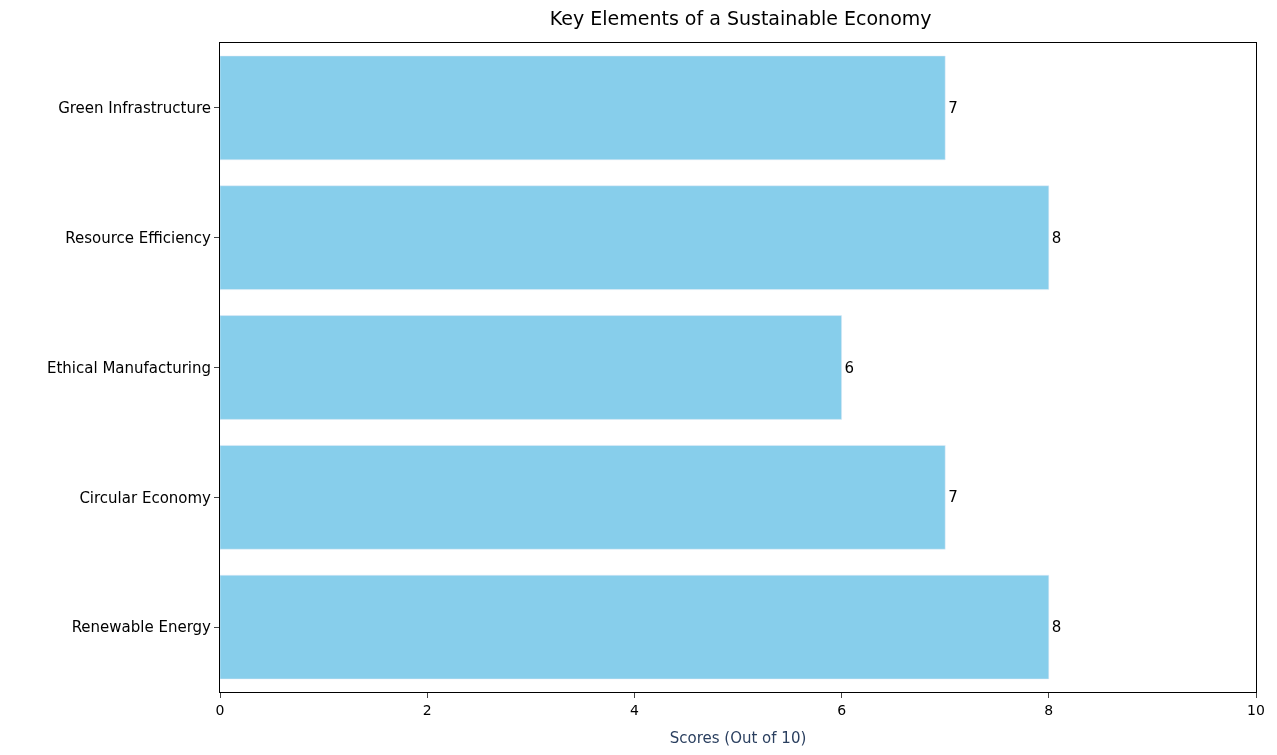 This screenshot has height=755, width=1277. Describe the element at coordinates (740, 17) in the screenshot. I see `chart-title: Key Elements of a Sustainable Economy` at that location.